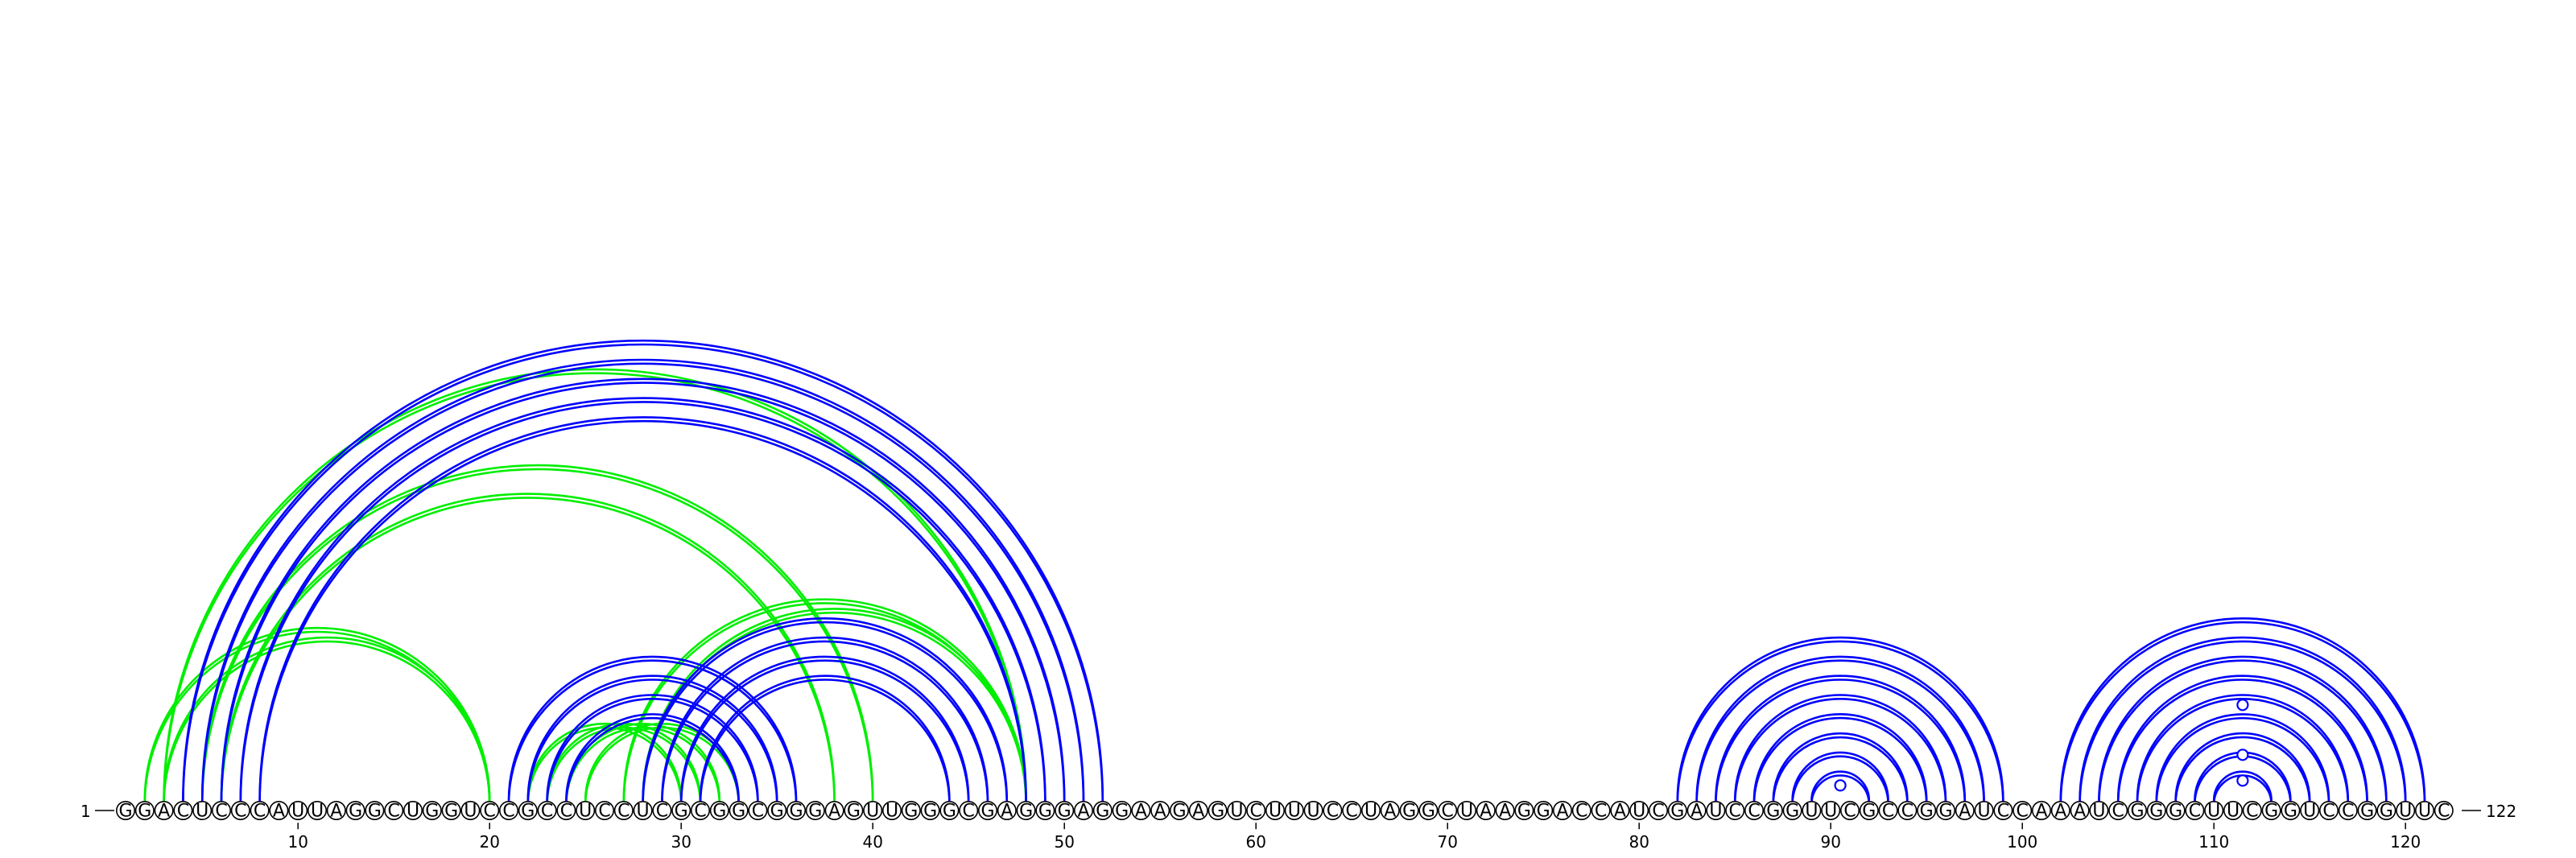  I want to click on nucleotide-33: G, so click(739, 811).